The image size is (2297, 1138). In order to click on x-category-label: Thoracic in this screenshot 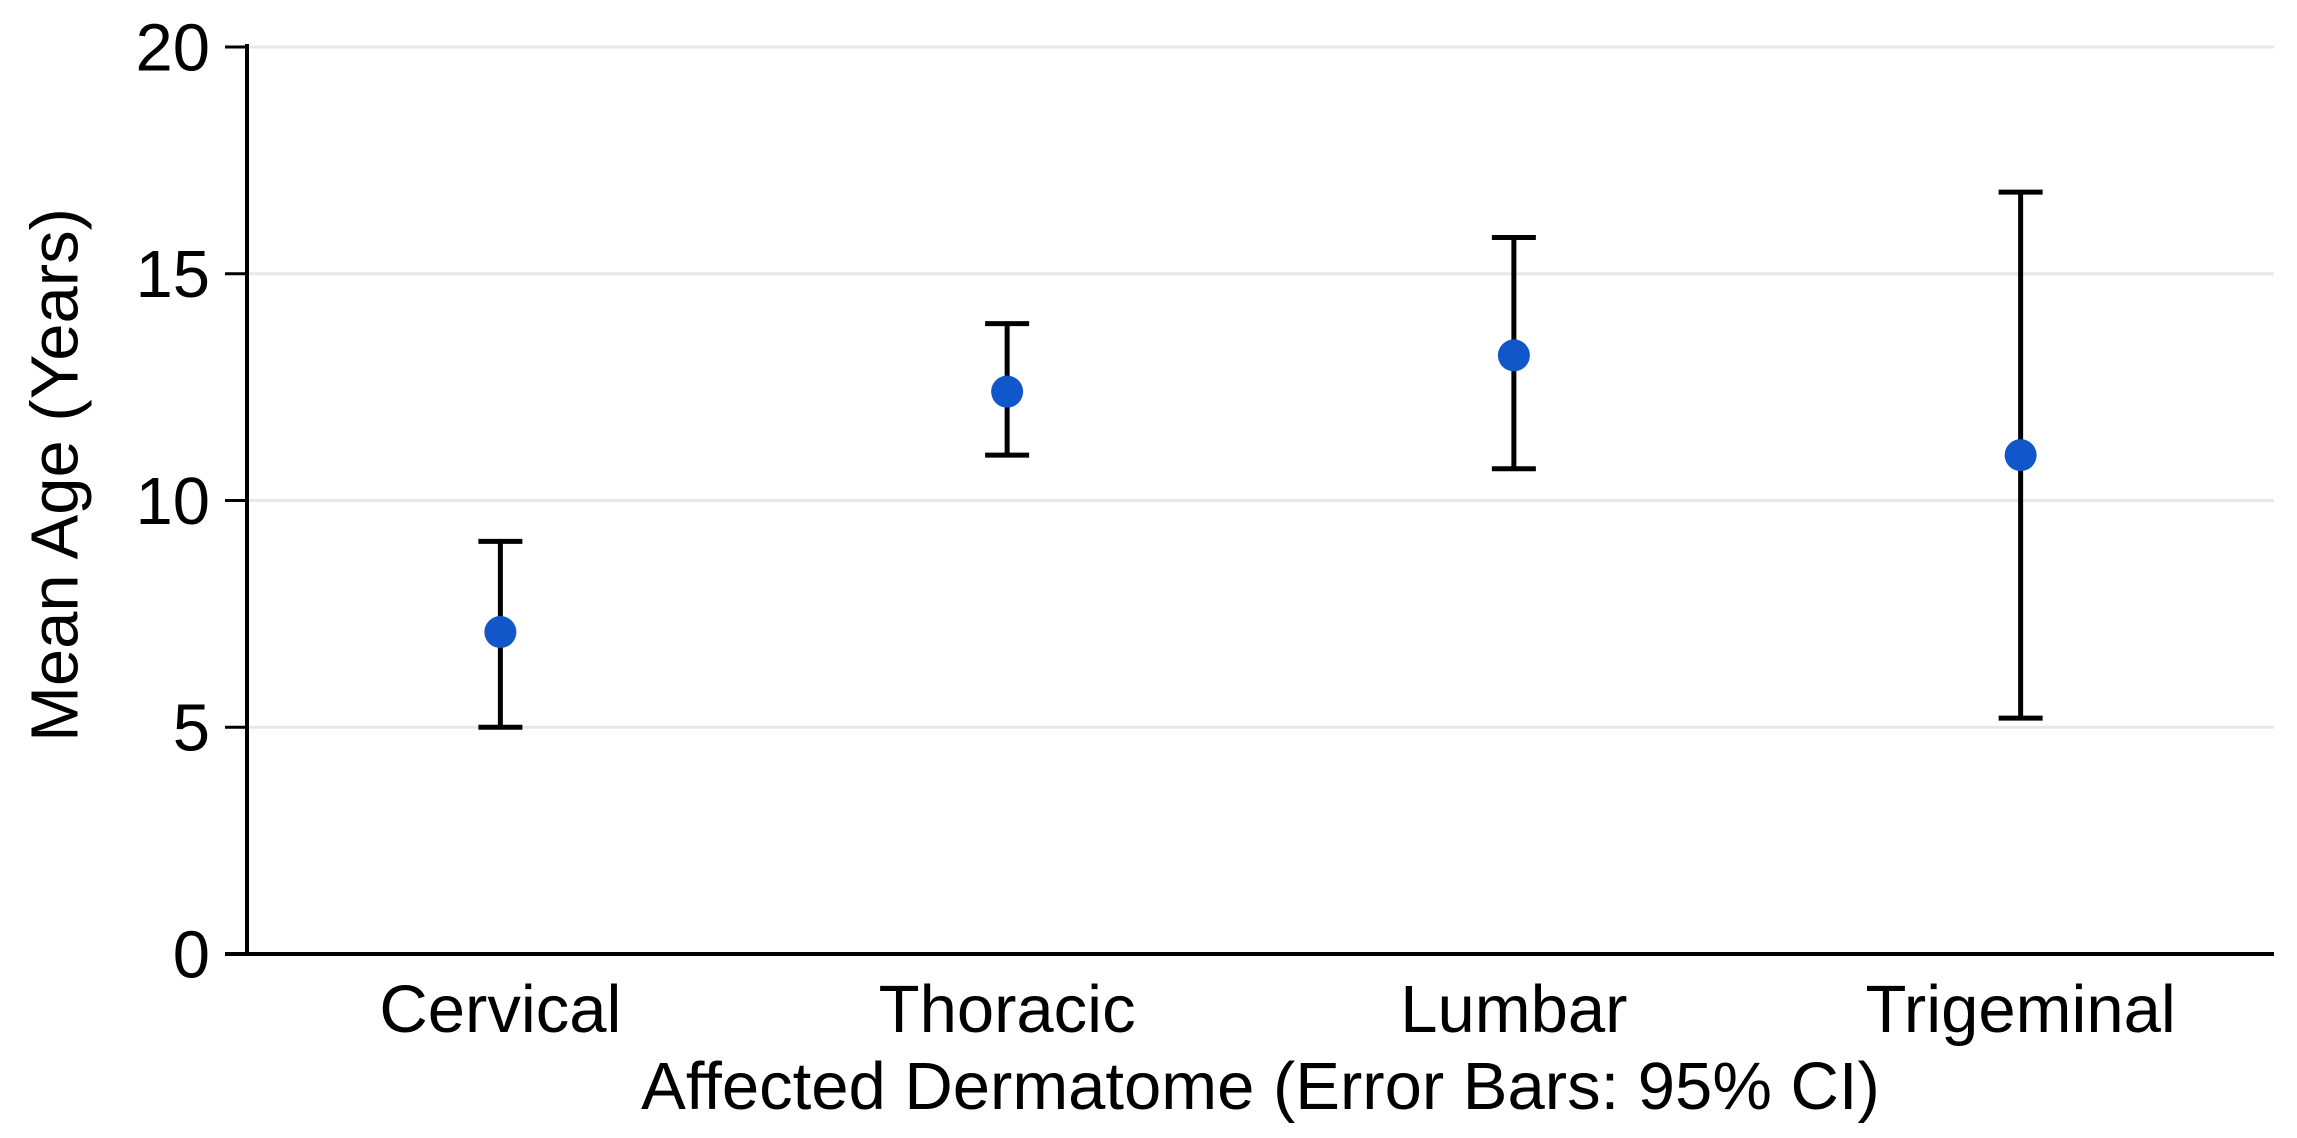, I will do `click(1007, 1009)`.